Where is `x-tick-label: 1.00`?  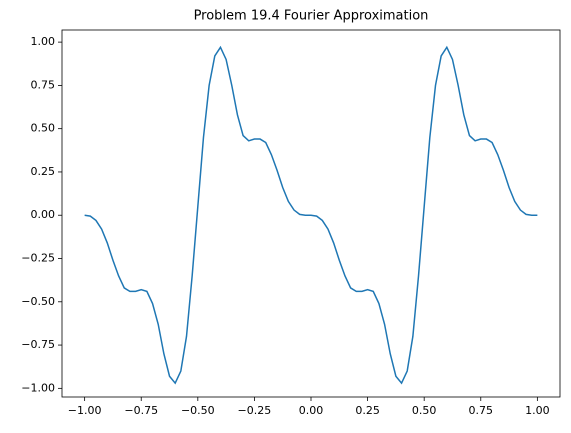
x-tick-label: 1.00 is located at coordinates (537, 410).